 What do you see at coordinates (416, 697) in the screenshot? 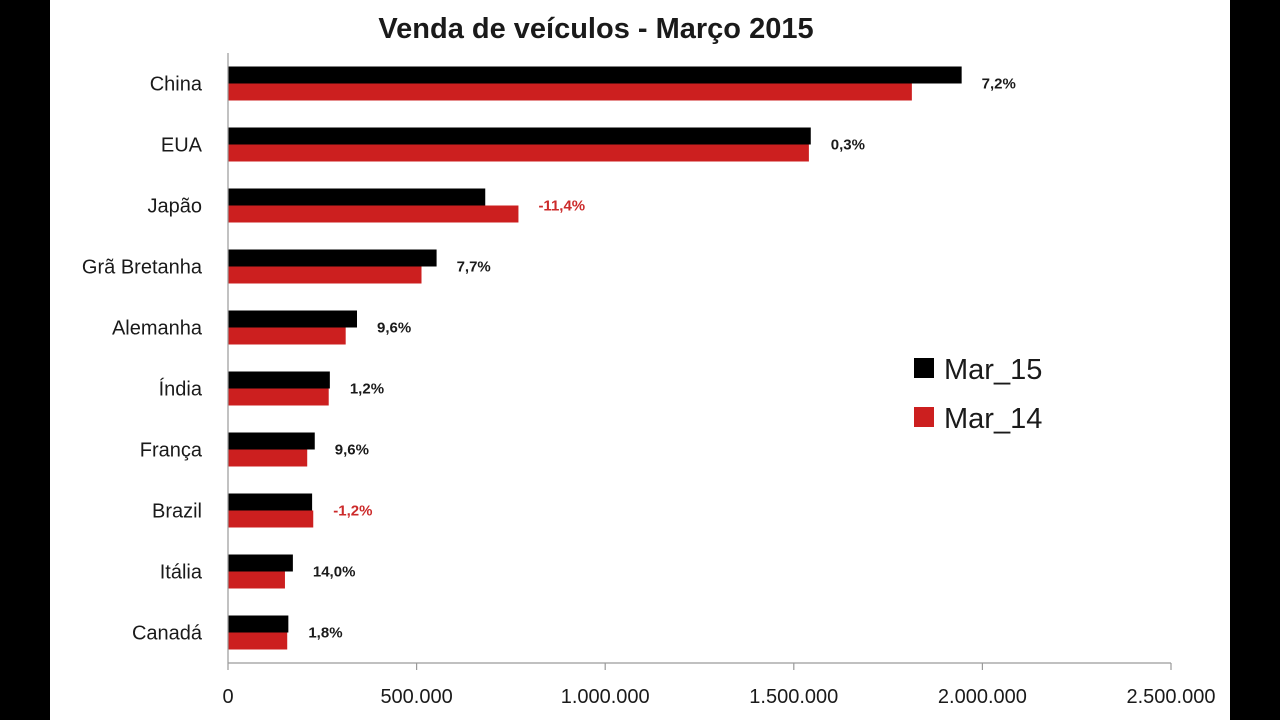
I see `x-tick-label: 500.000` at bounding box center [416, 697].